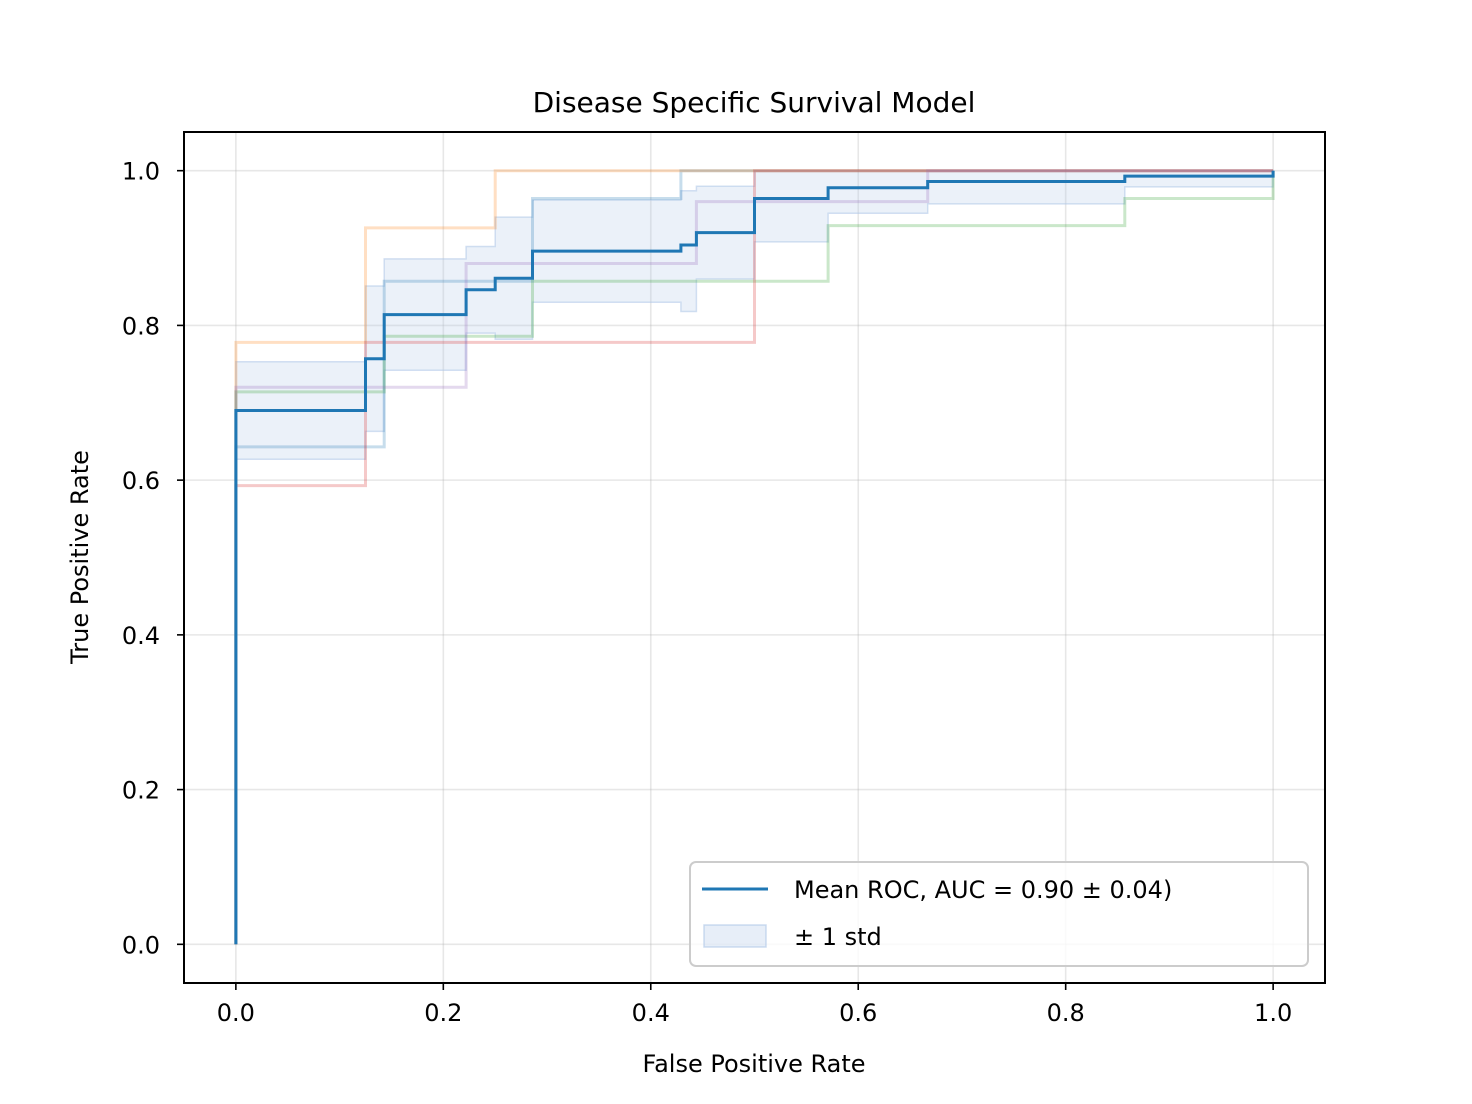 The image size is (1472, 1104). Describe the element at coordinates (858, 1013) in the screenshot. I see `x-tick-label-3: 0.6` at that location.